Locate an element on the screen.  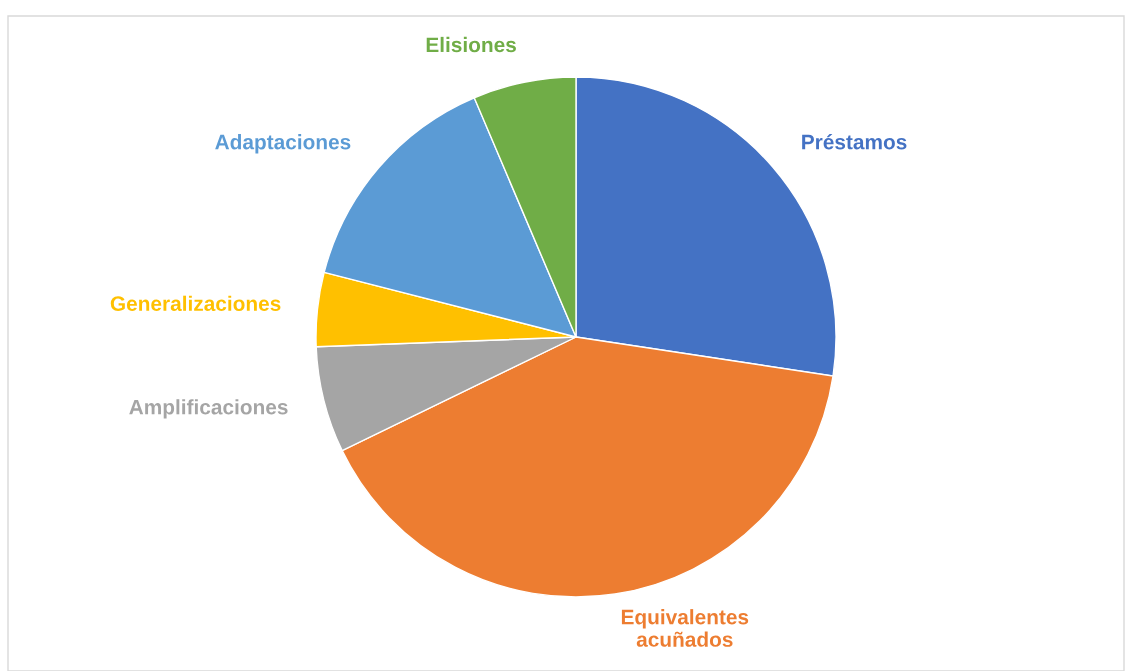
slice-label: Generalizaciones is located at coordinates (195, 303).